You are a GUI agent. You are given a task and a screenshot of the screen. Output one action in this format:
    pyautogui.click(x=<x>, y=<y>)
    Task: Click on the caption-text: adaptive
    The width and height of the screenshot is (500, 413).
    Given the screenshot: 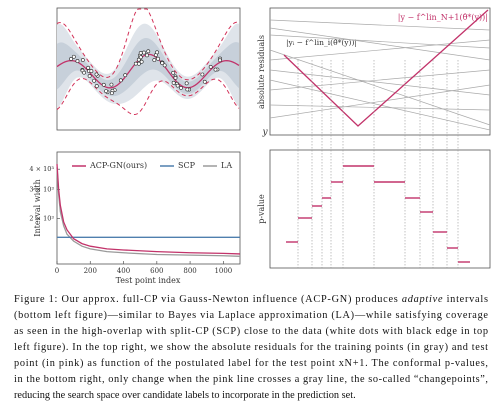 What is the action you would take?
    pyautogui.click(x=422, y=299)
    